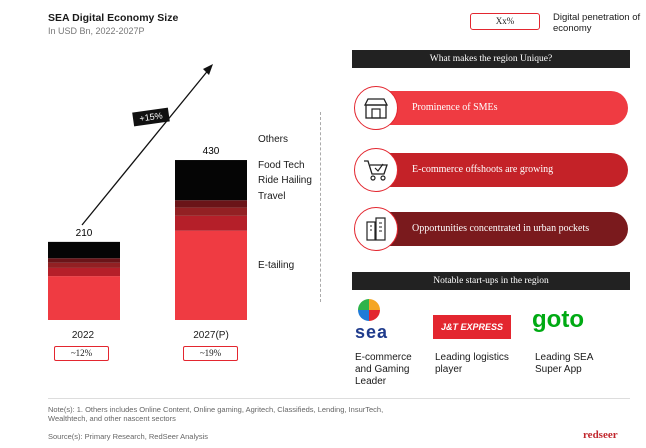 This screenshot has height=448, width=646. Describe the element at coordinates (211, 180) in the screenshot. I see `bar-segment-others-2027` at that location.